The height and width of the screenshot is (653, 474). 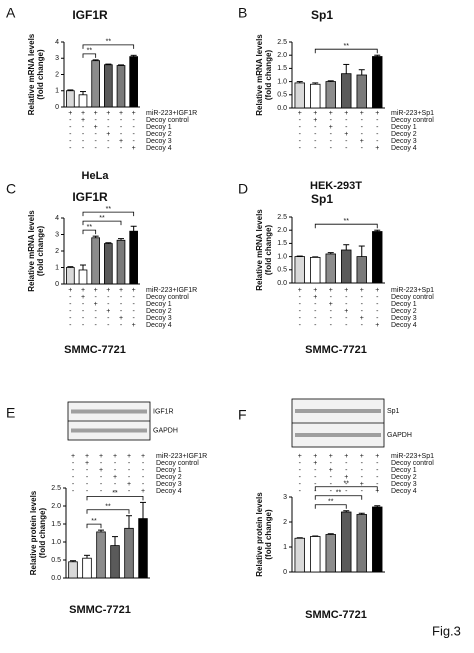 What do you see at coordinates (412, 456) in the screenshot?
I see `condition-label: miR-223+Sp1` at bounding box center [412, 456].